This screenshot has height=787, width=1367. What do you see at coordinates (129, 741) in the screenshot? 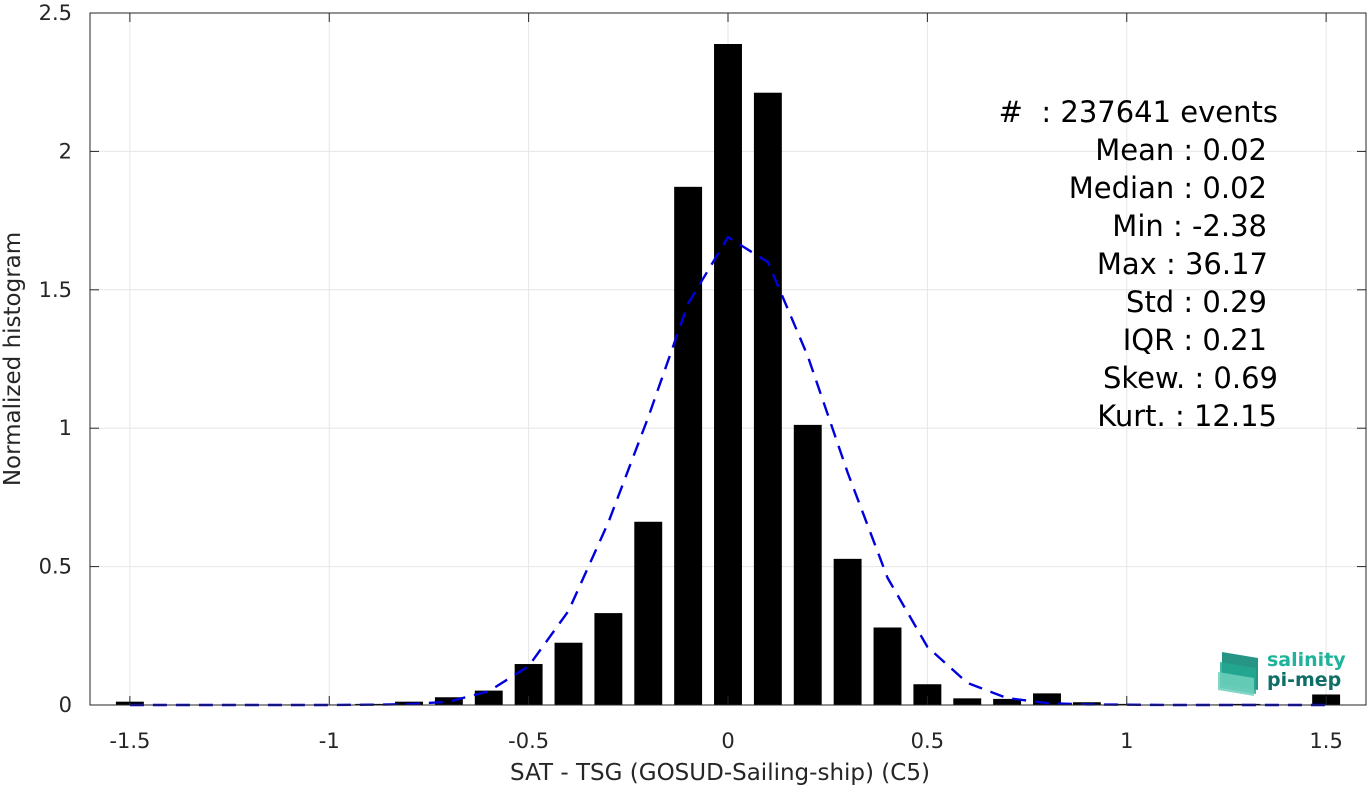
I see `x-tick-label: -1.5` at bounding box center [129, 741].